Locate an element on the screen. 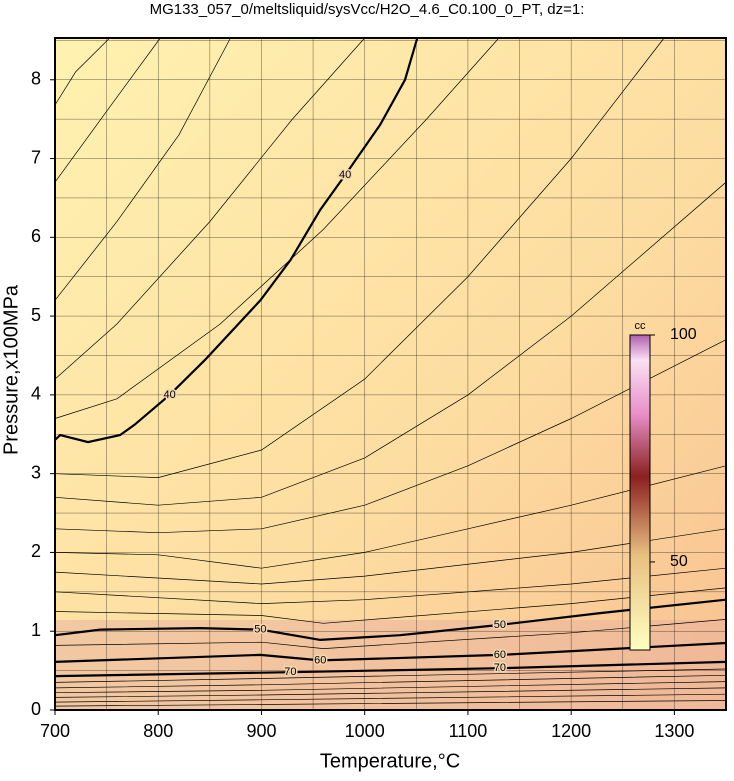 The width and height of the screenshot is (734, 781). x-tick-label: 1000 is located at coordinates (365, 731).